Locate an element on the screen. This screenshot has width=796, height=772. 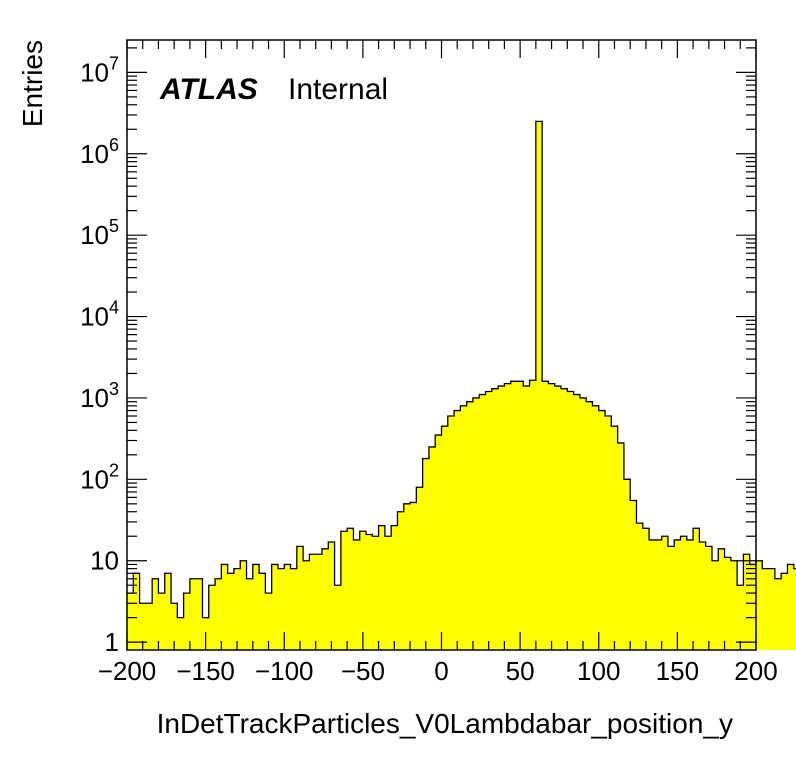
y-tick-label: 10² is located at coordinates (99, 477).